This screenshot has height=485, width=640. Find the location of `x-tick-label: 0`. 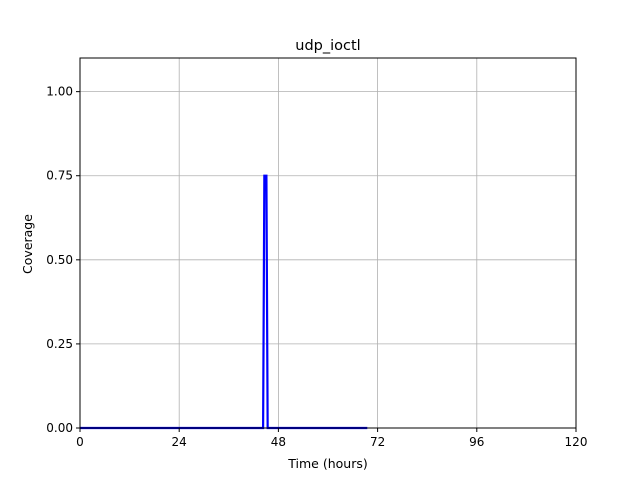

x-tick-label: 0 is located at coordinates (80, 442).